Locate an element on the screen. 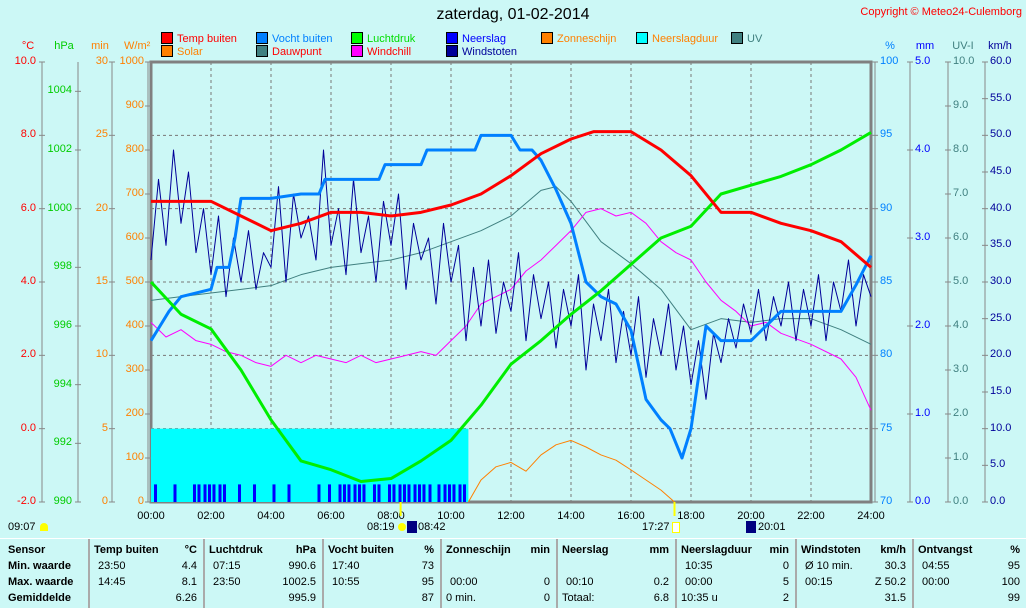 This screenshot has height=608, width=1026. table-cell: 10:35 u is located at coordinates (699, 598).